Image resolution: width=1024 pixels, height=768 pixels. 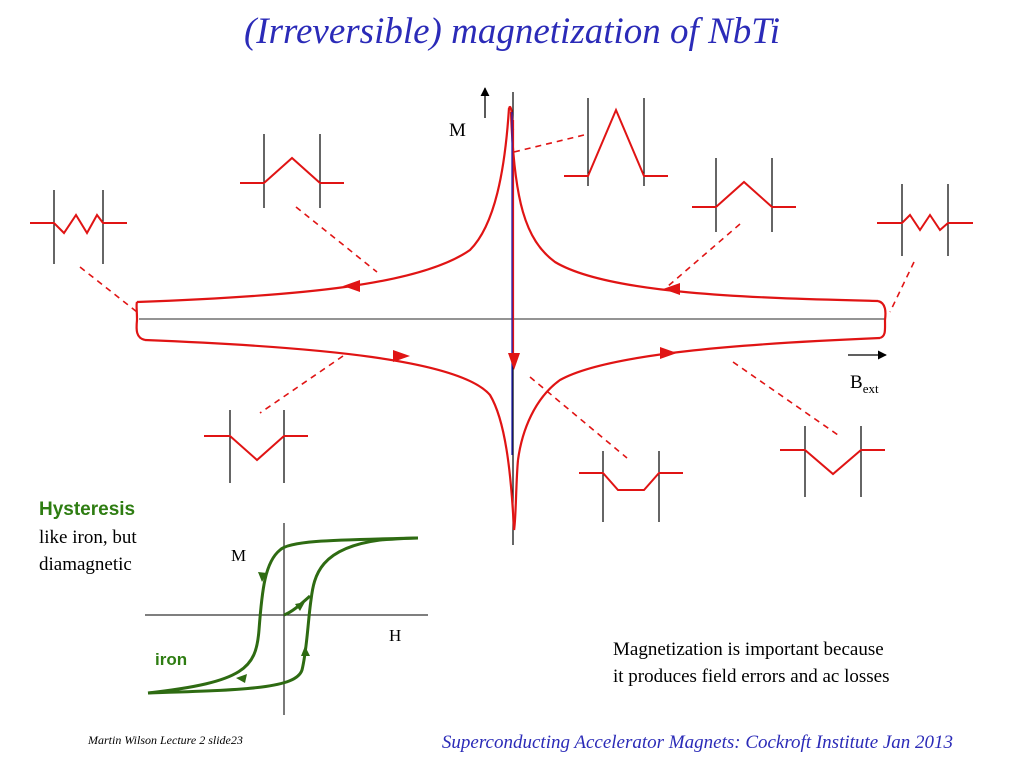 What do you see at coordinates (87, 509) in the screenshot?
I see `hysteresis-title: Hysteresis` at bounding box center [87, 509].